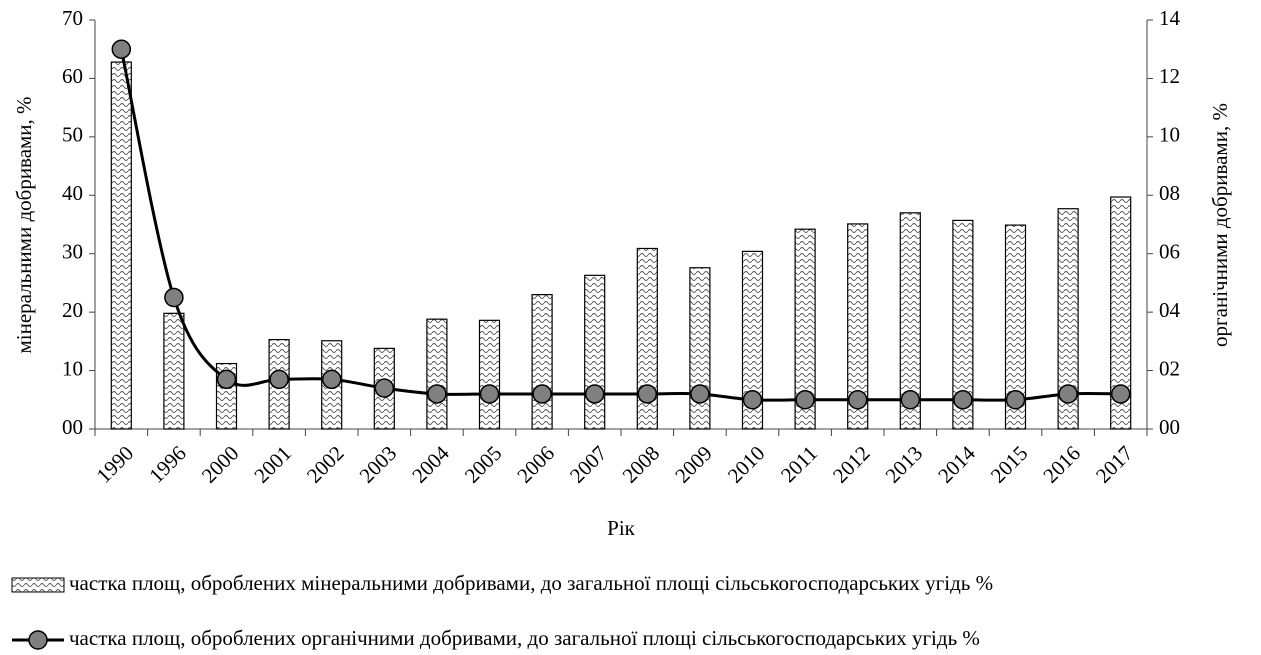 This screenshot has height=655, width=1261. I want to click on x-tick-label: 2004, so click(430, 464).